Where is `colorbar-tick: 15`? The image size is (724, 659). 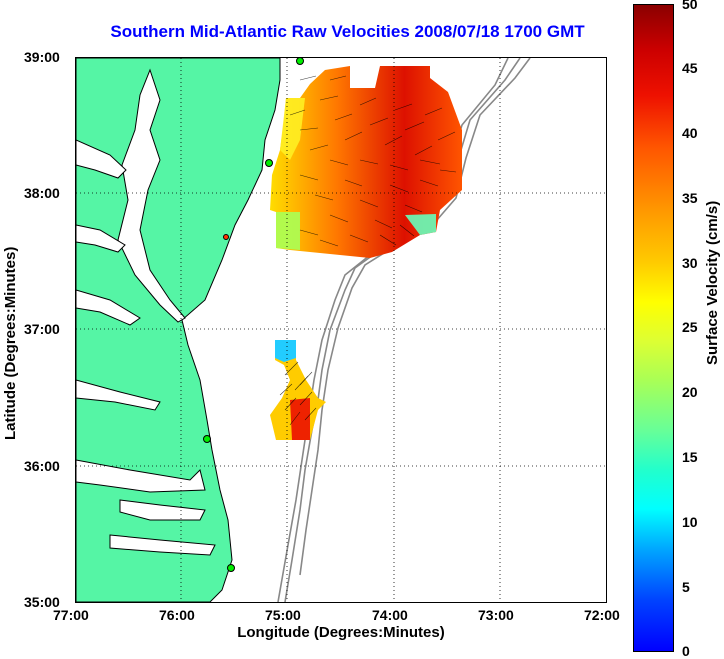
colorbar-tick: 15 is located at coordinates (690, 457).